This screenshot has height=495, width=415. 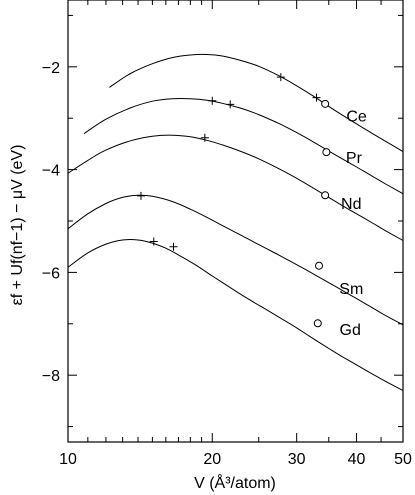 I want to click on circle-marker-gd, so click(x=317, y=323).